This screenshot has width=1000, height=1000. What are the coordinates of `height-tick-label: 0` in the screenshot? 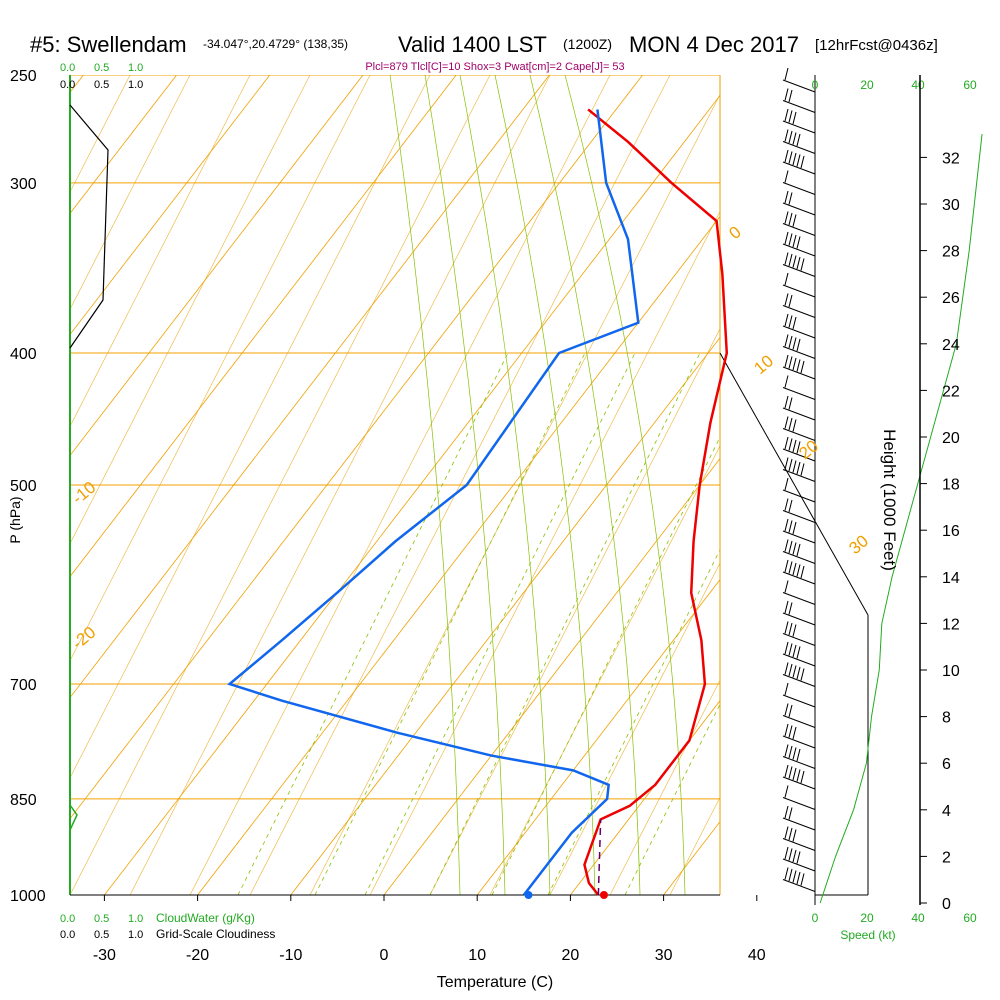 It's located at (946, 904).